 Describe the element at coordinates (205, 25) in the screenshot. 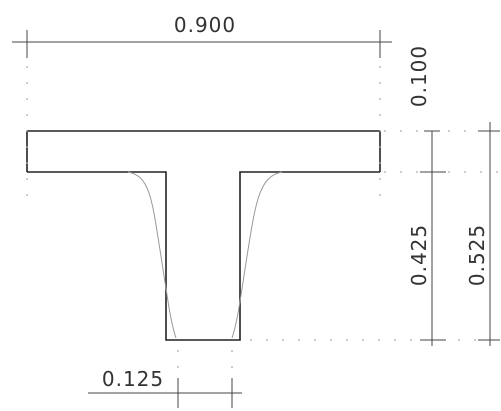

I see `dimension-label: 0.900` at that location.